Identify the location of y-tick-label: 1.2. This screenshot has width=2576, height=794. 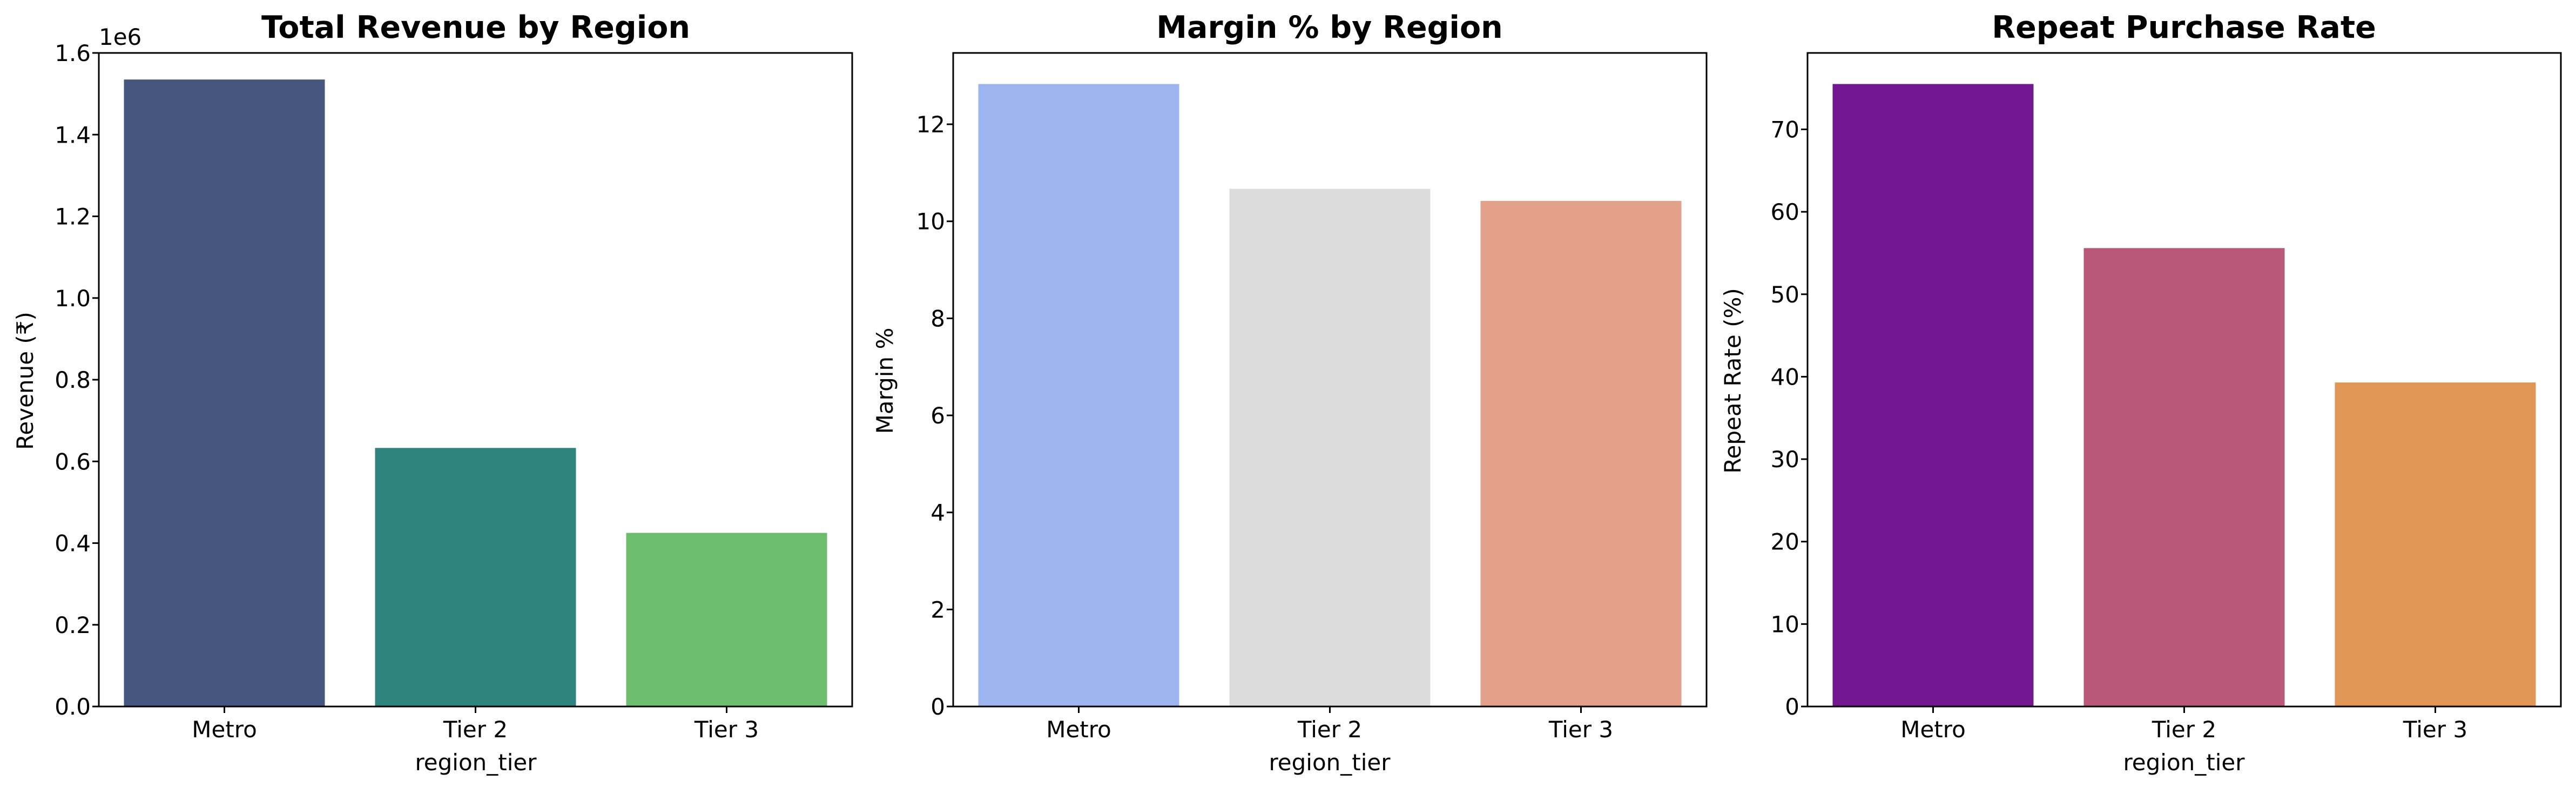
(73, 217).